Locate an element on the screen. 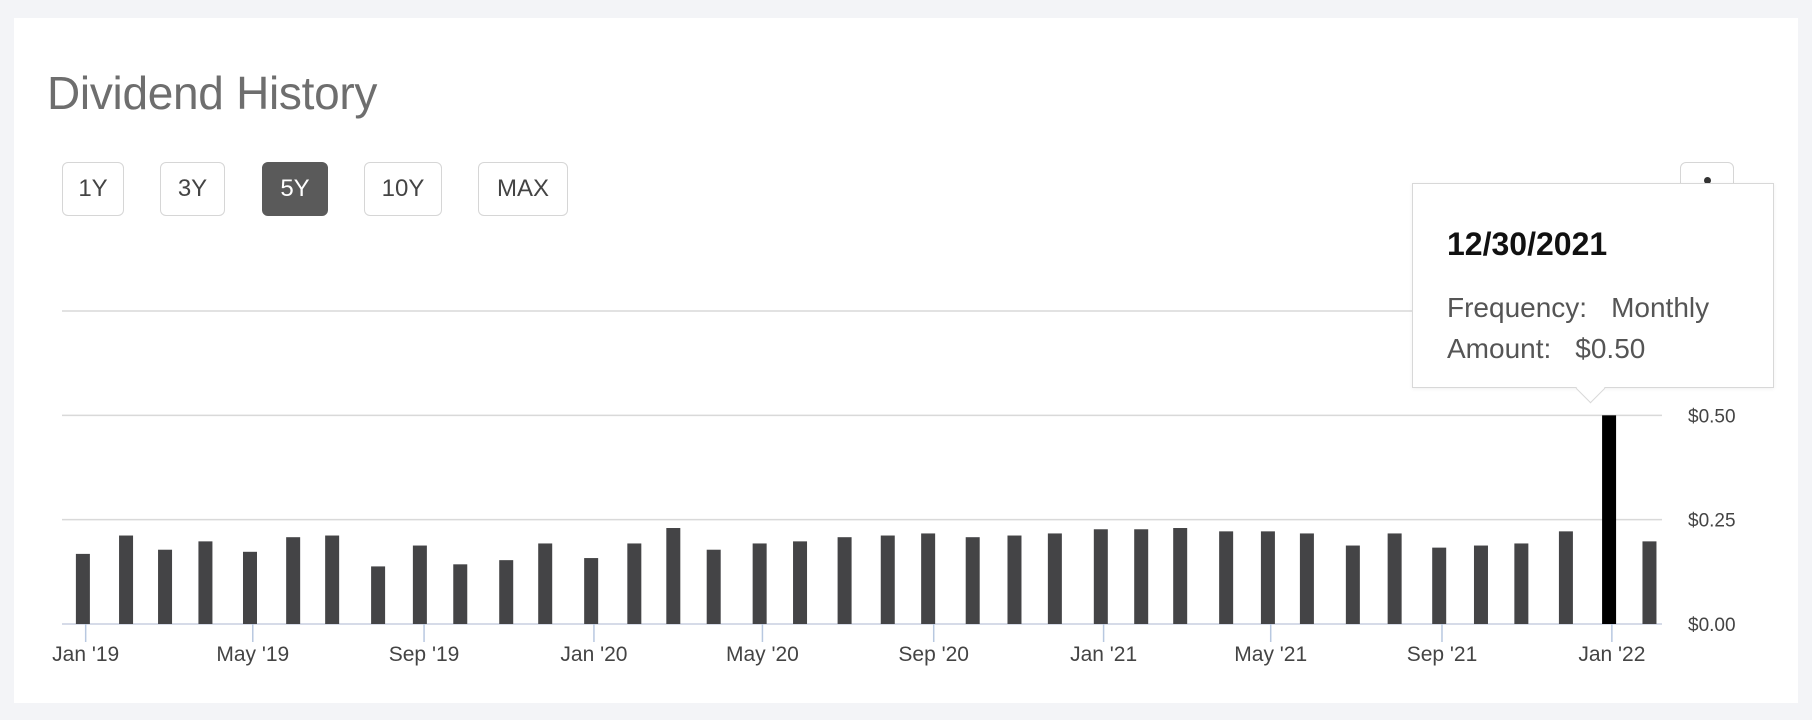 Image resolution: width=1812 pixels, height=720 pixels. page-title: Dividend History is located at coordinates (212, 93).